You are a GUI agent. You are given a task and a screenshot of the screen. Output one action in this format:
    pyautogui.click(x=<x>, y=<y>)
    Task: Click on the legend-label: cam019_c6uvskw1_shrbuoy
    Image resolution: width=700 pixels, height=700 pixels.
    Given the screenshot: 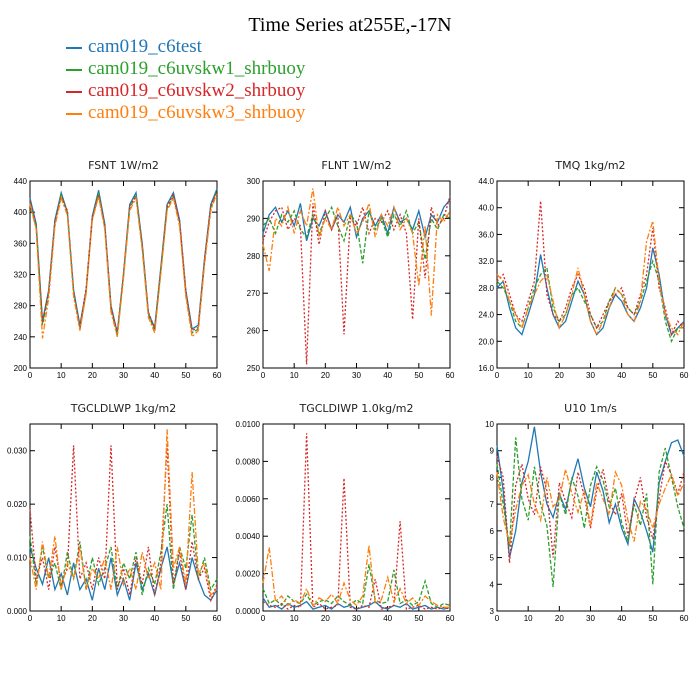 What is the action you would take?
    pyautogui.click(x=197, y=68)
    